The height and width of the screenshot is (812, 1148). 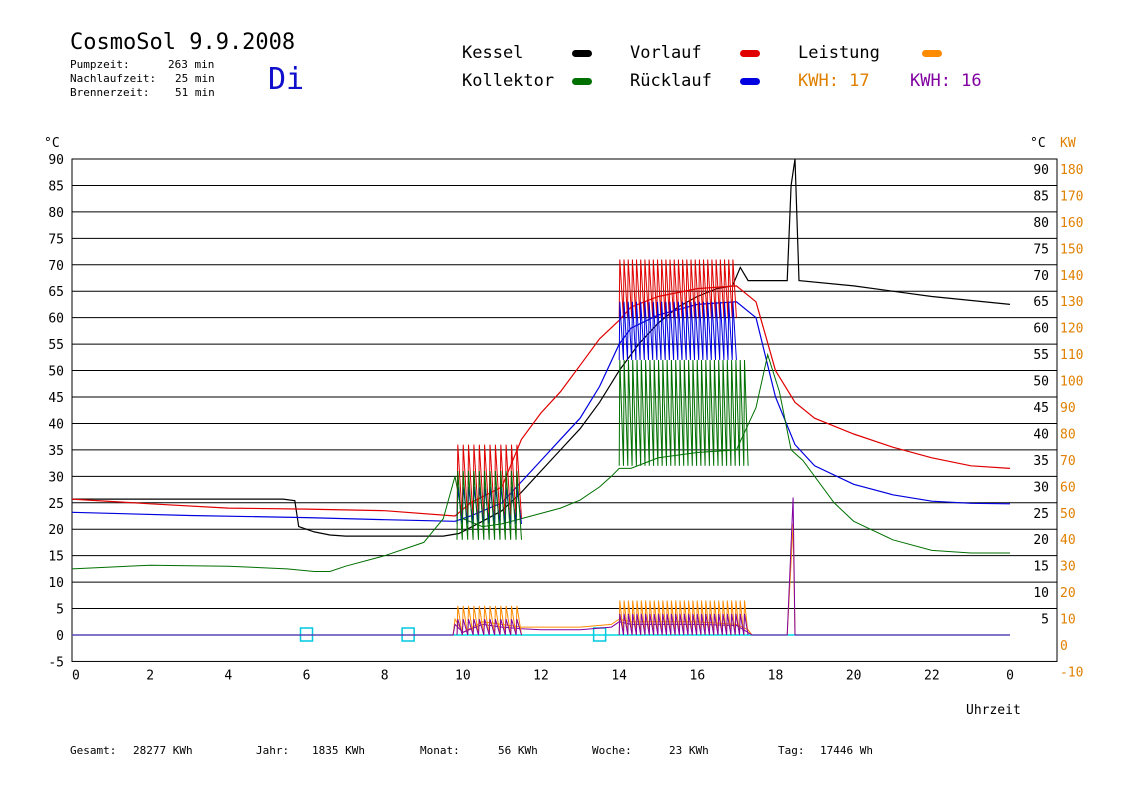 I want to click on y-tick-right: 15, so click(x=1041, y=567).